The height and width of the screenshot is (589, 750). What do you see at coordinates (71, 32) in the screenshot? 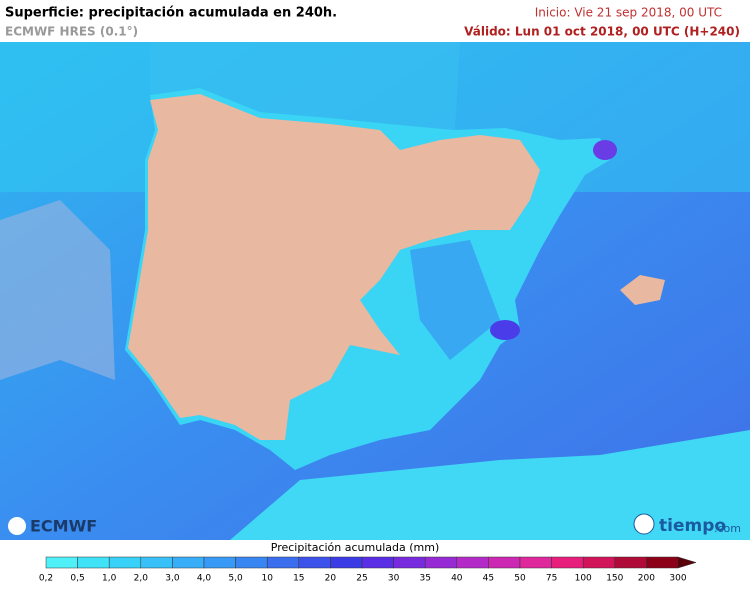
I see `model: ECMWF HRES (0.1°)` at bounding box center [71, 32].